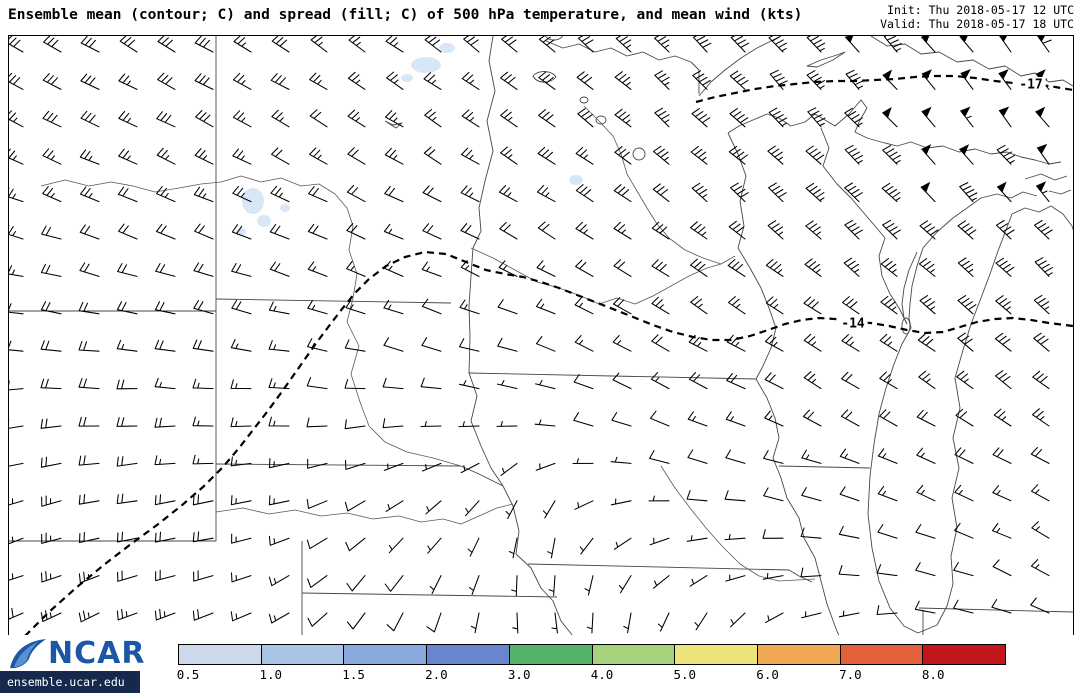 The image size is (1080, 693). Describe the element at coordinates (97, 653) in the screenshot. I see `ncar-logo-text: NCAR` at that location.